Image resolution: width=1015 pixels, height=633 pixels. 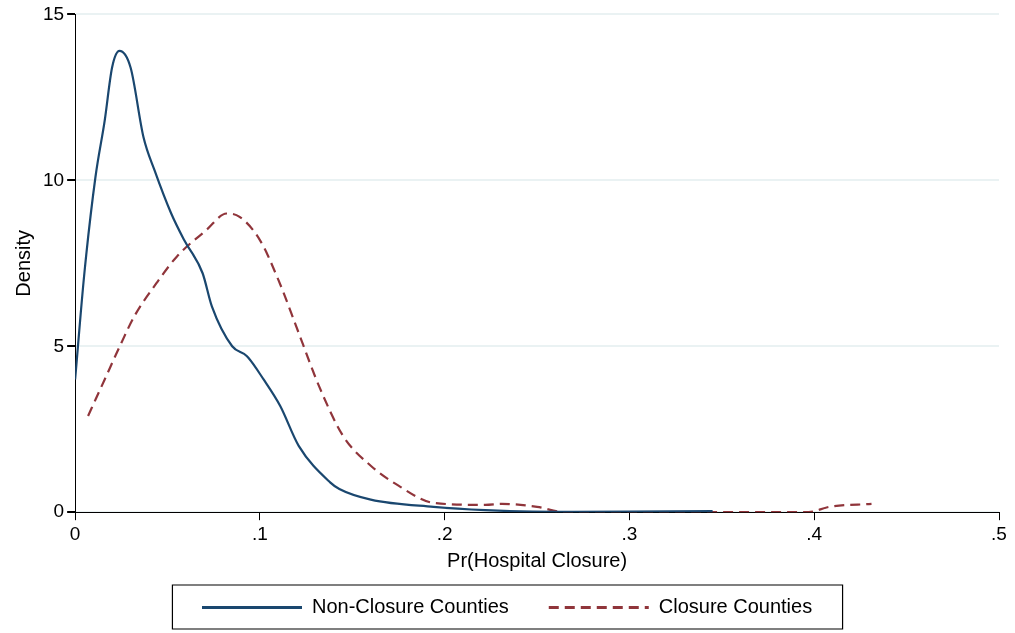 I want to click on legend-label: Non-Closure Counties, so click(x=410, y=606).